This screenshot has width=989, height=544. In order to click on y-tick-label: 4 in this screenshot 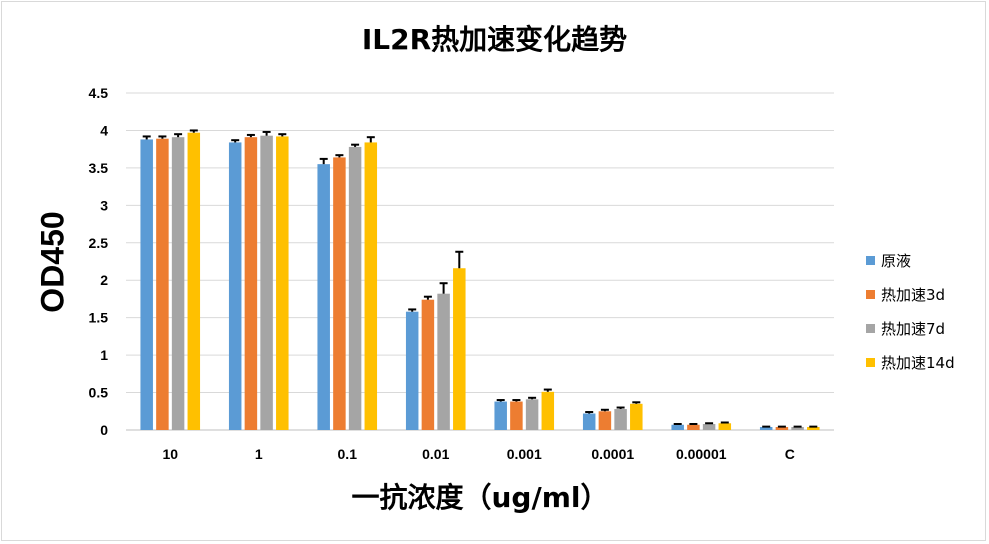, I will do `click(104, 130)`.